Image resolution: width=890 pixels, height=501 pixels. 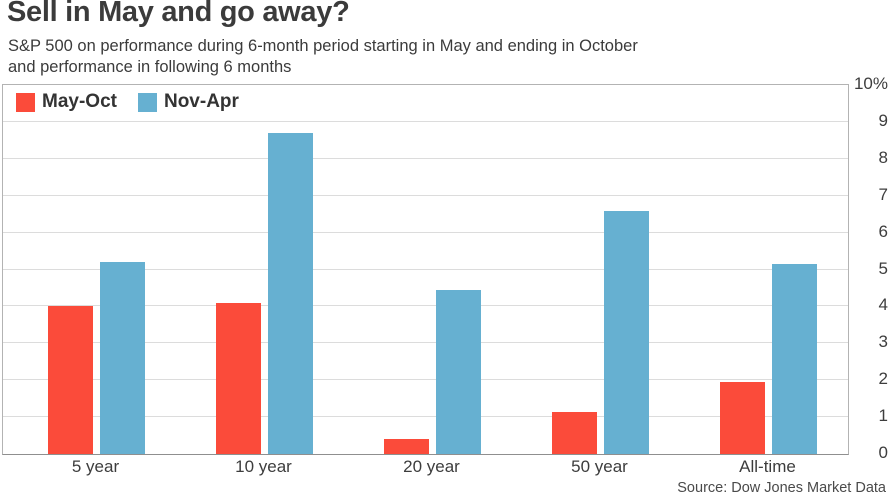 I want to click on bar-may-oct-5-year, so click(x=70, y=380).